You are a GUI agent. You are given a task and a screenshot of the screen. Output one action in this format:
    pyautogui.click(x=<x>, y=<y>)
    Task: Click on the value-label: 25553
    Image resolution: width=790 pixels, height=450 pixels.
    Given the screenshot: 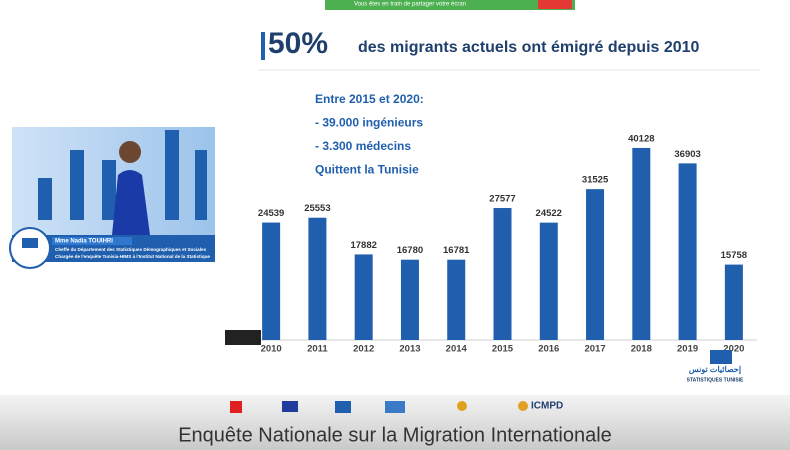 What is the action you would take?
    pyautogui.click(x=317, y=208)
    